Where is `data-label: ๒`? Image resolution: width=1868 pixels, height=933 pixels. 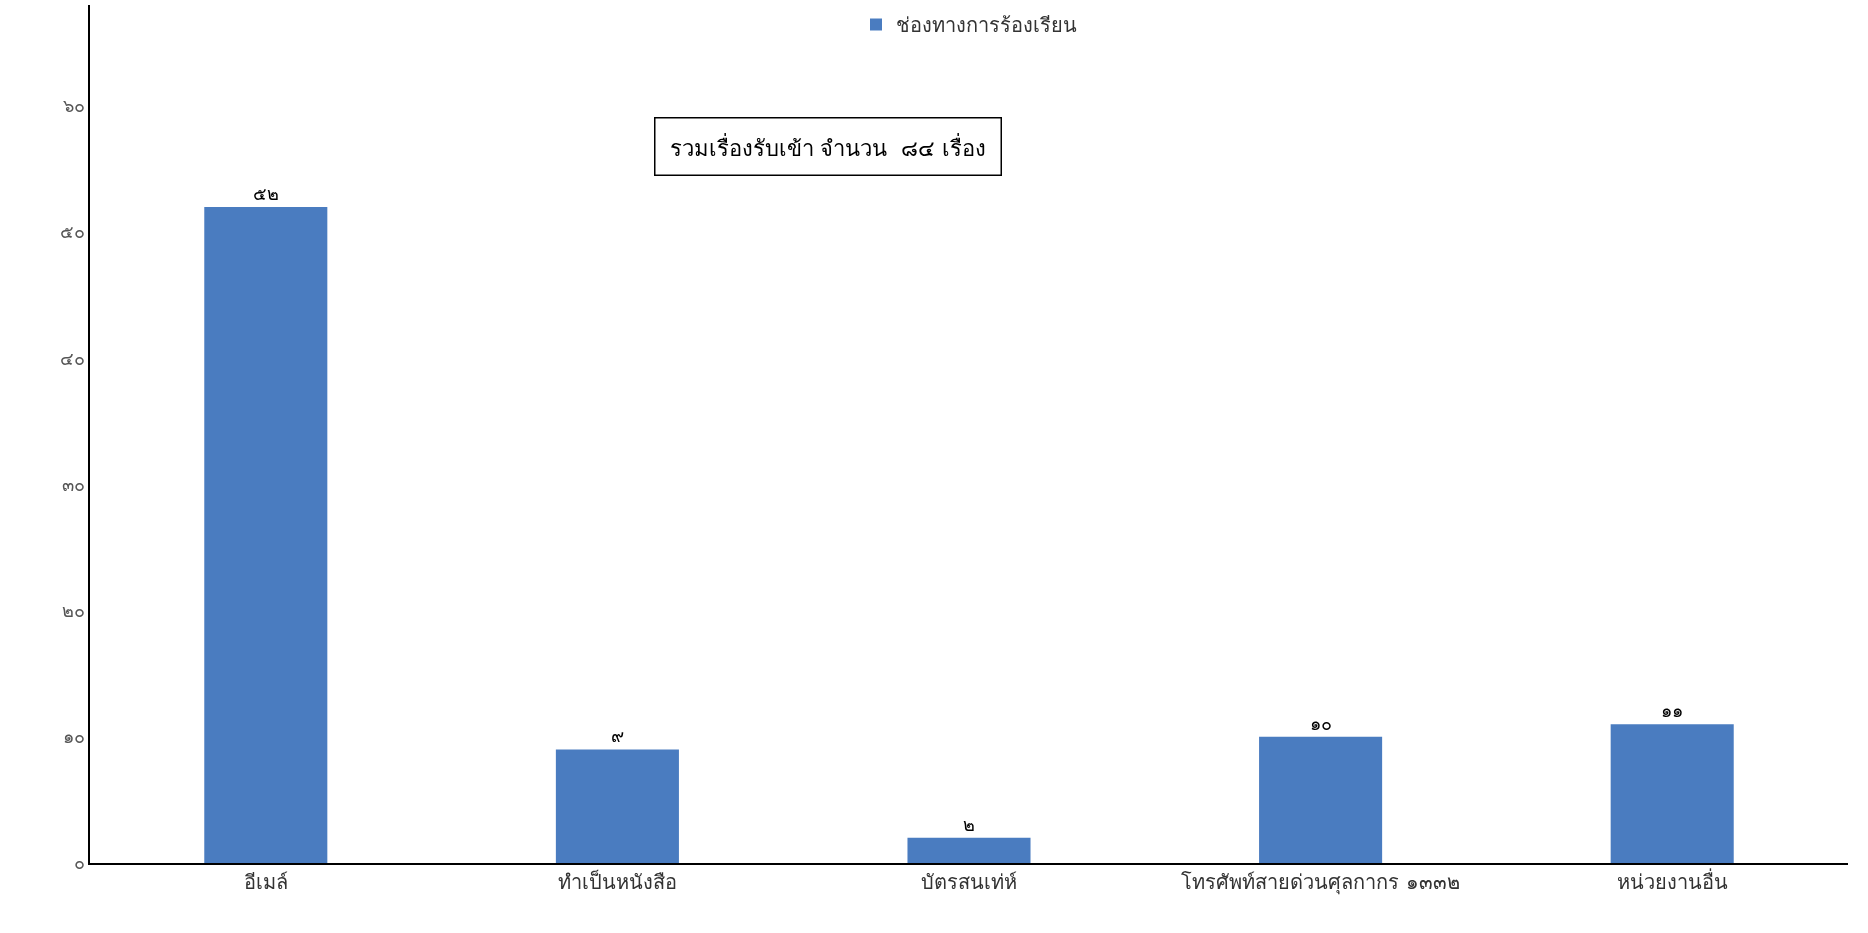 data-label: ๒ is located at coordinates (969, 824).